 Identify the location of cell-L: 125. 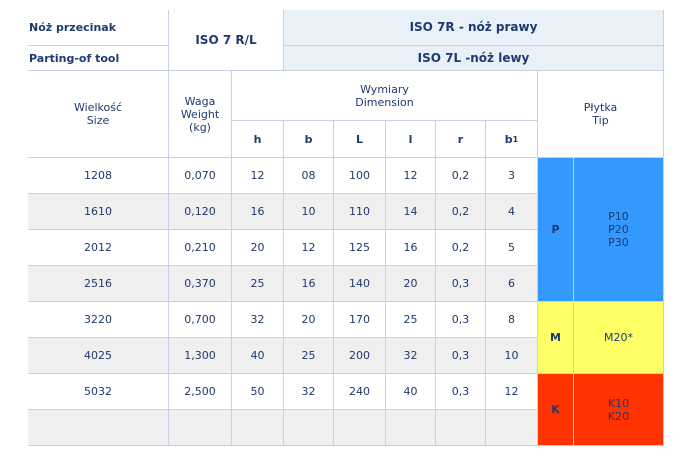
(360, 248).